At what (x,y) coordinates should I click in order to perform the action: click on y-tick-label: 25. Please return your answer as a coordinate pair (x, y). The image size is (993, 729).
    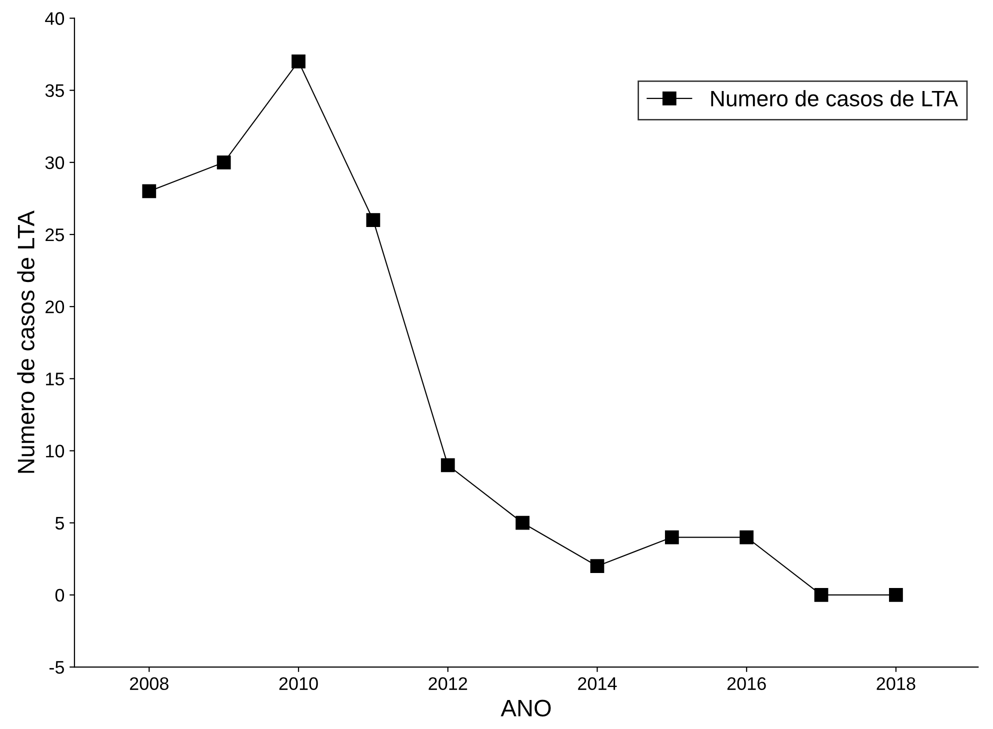
    Looking at the image, I should click on (55, 235).